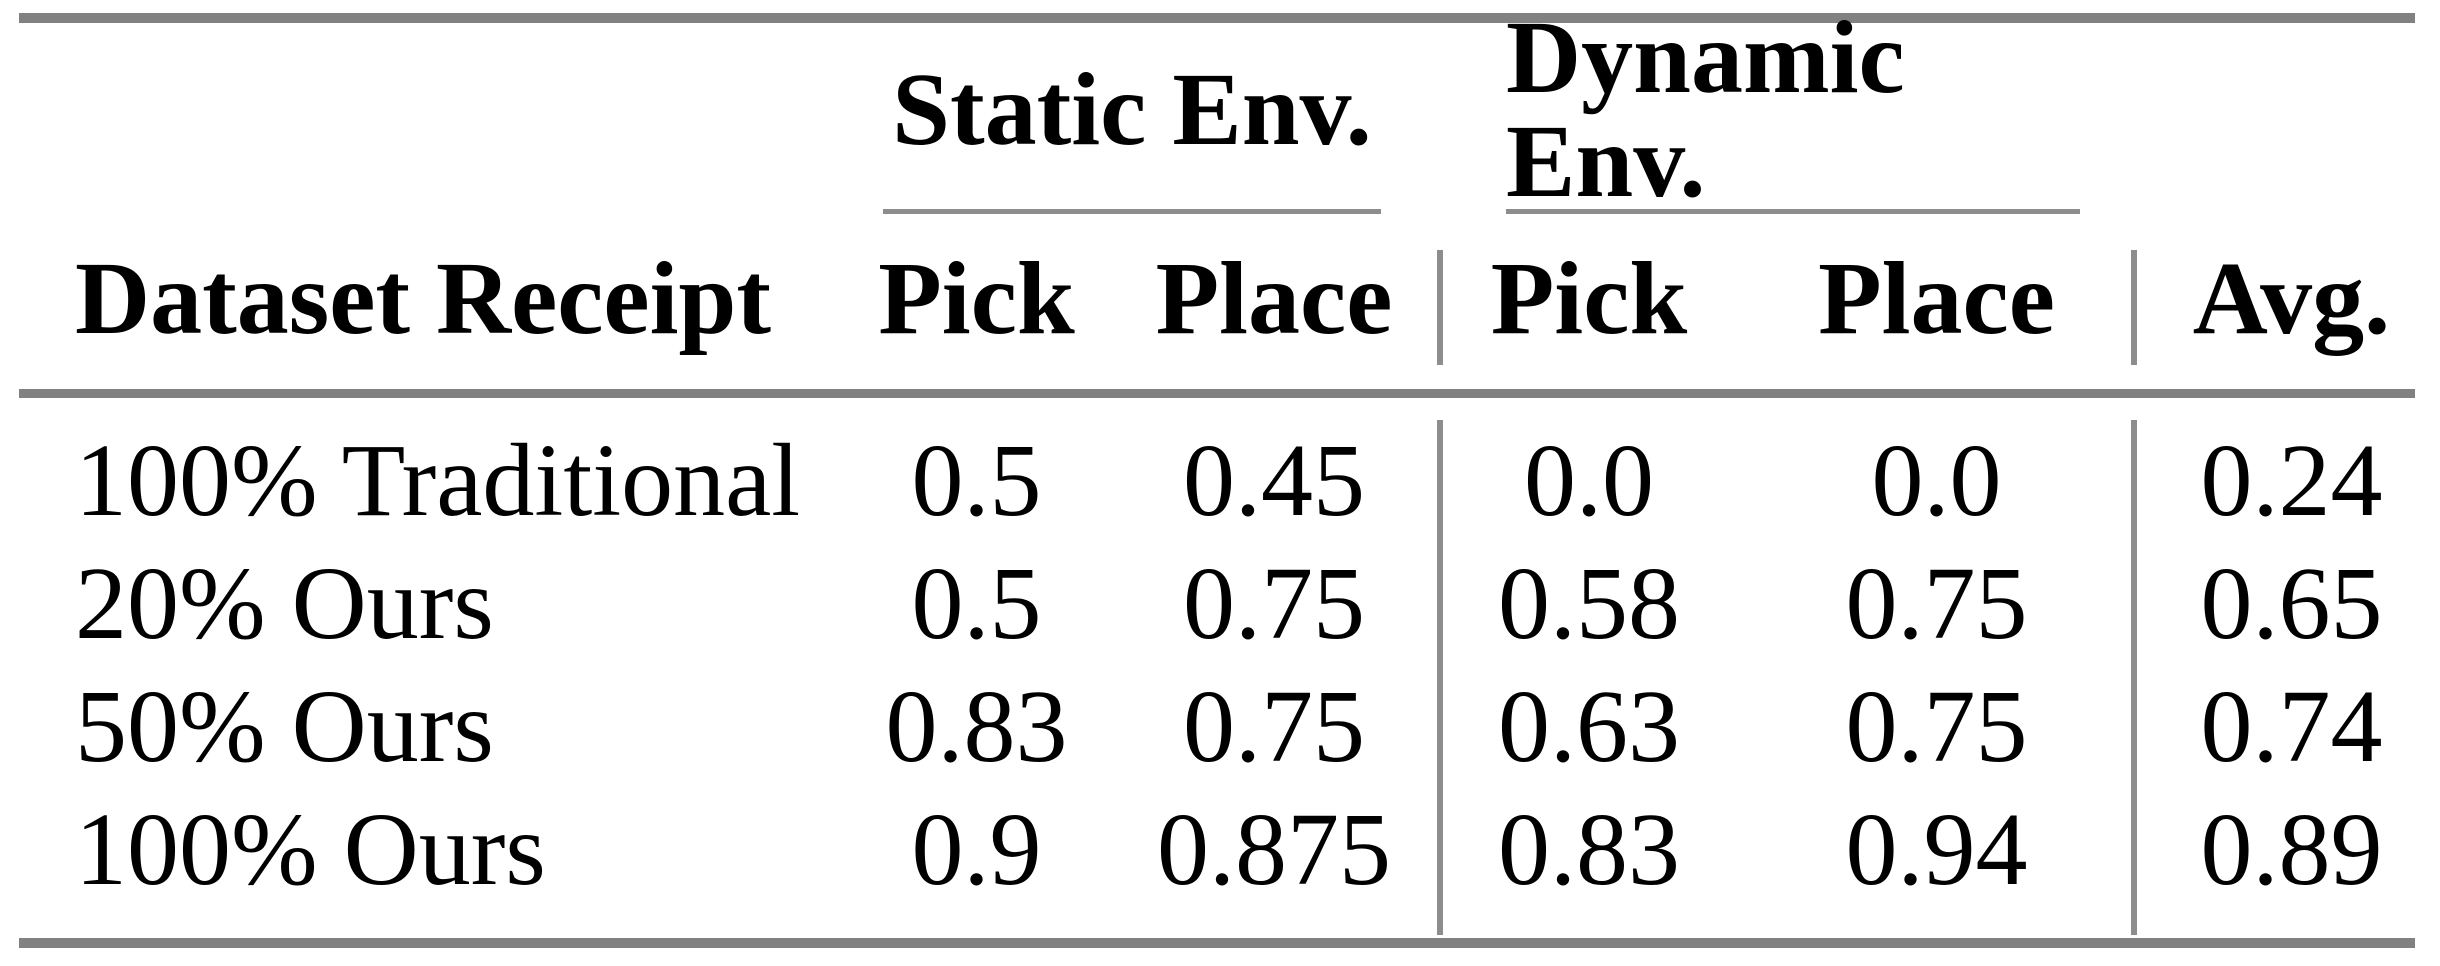 The width and height of the screenshot is (2440, 966). What do you see at coordinates (2291, 603) in the screenshot?
I see `cell-avg: 0.65` at bounding box center [2291, 603].